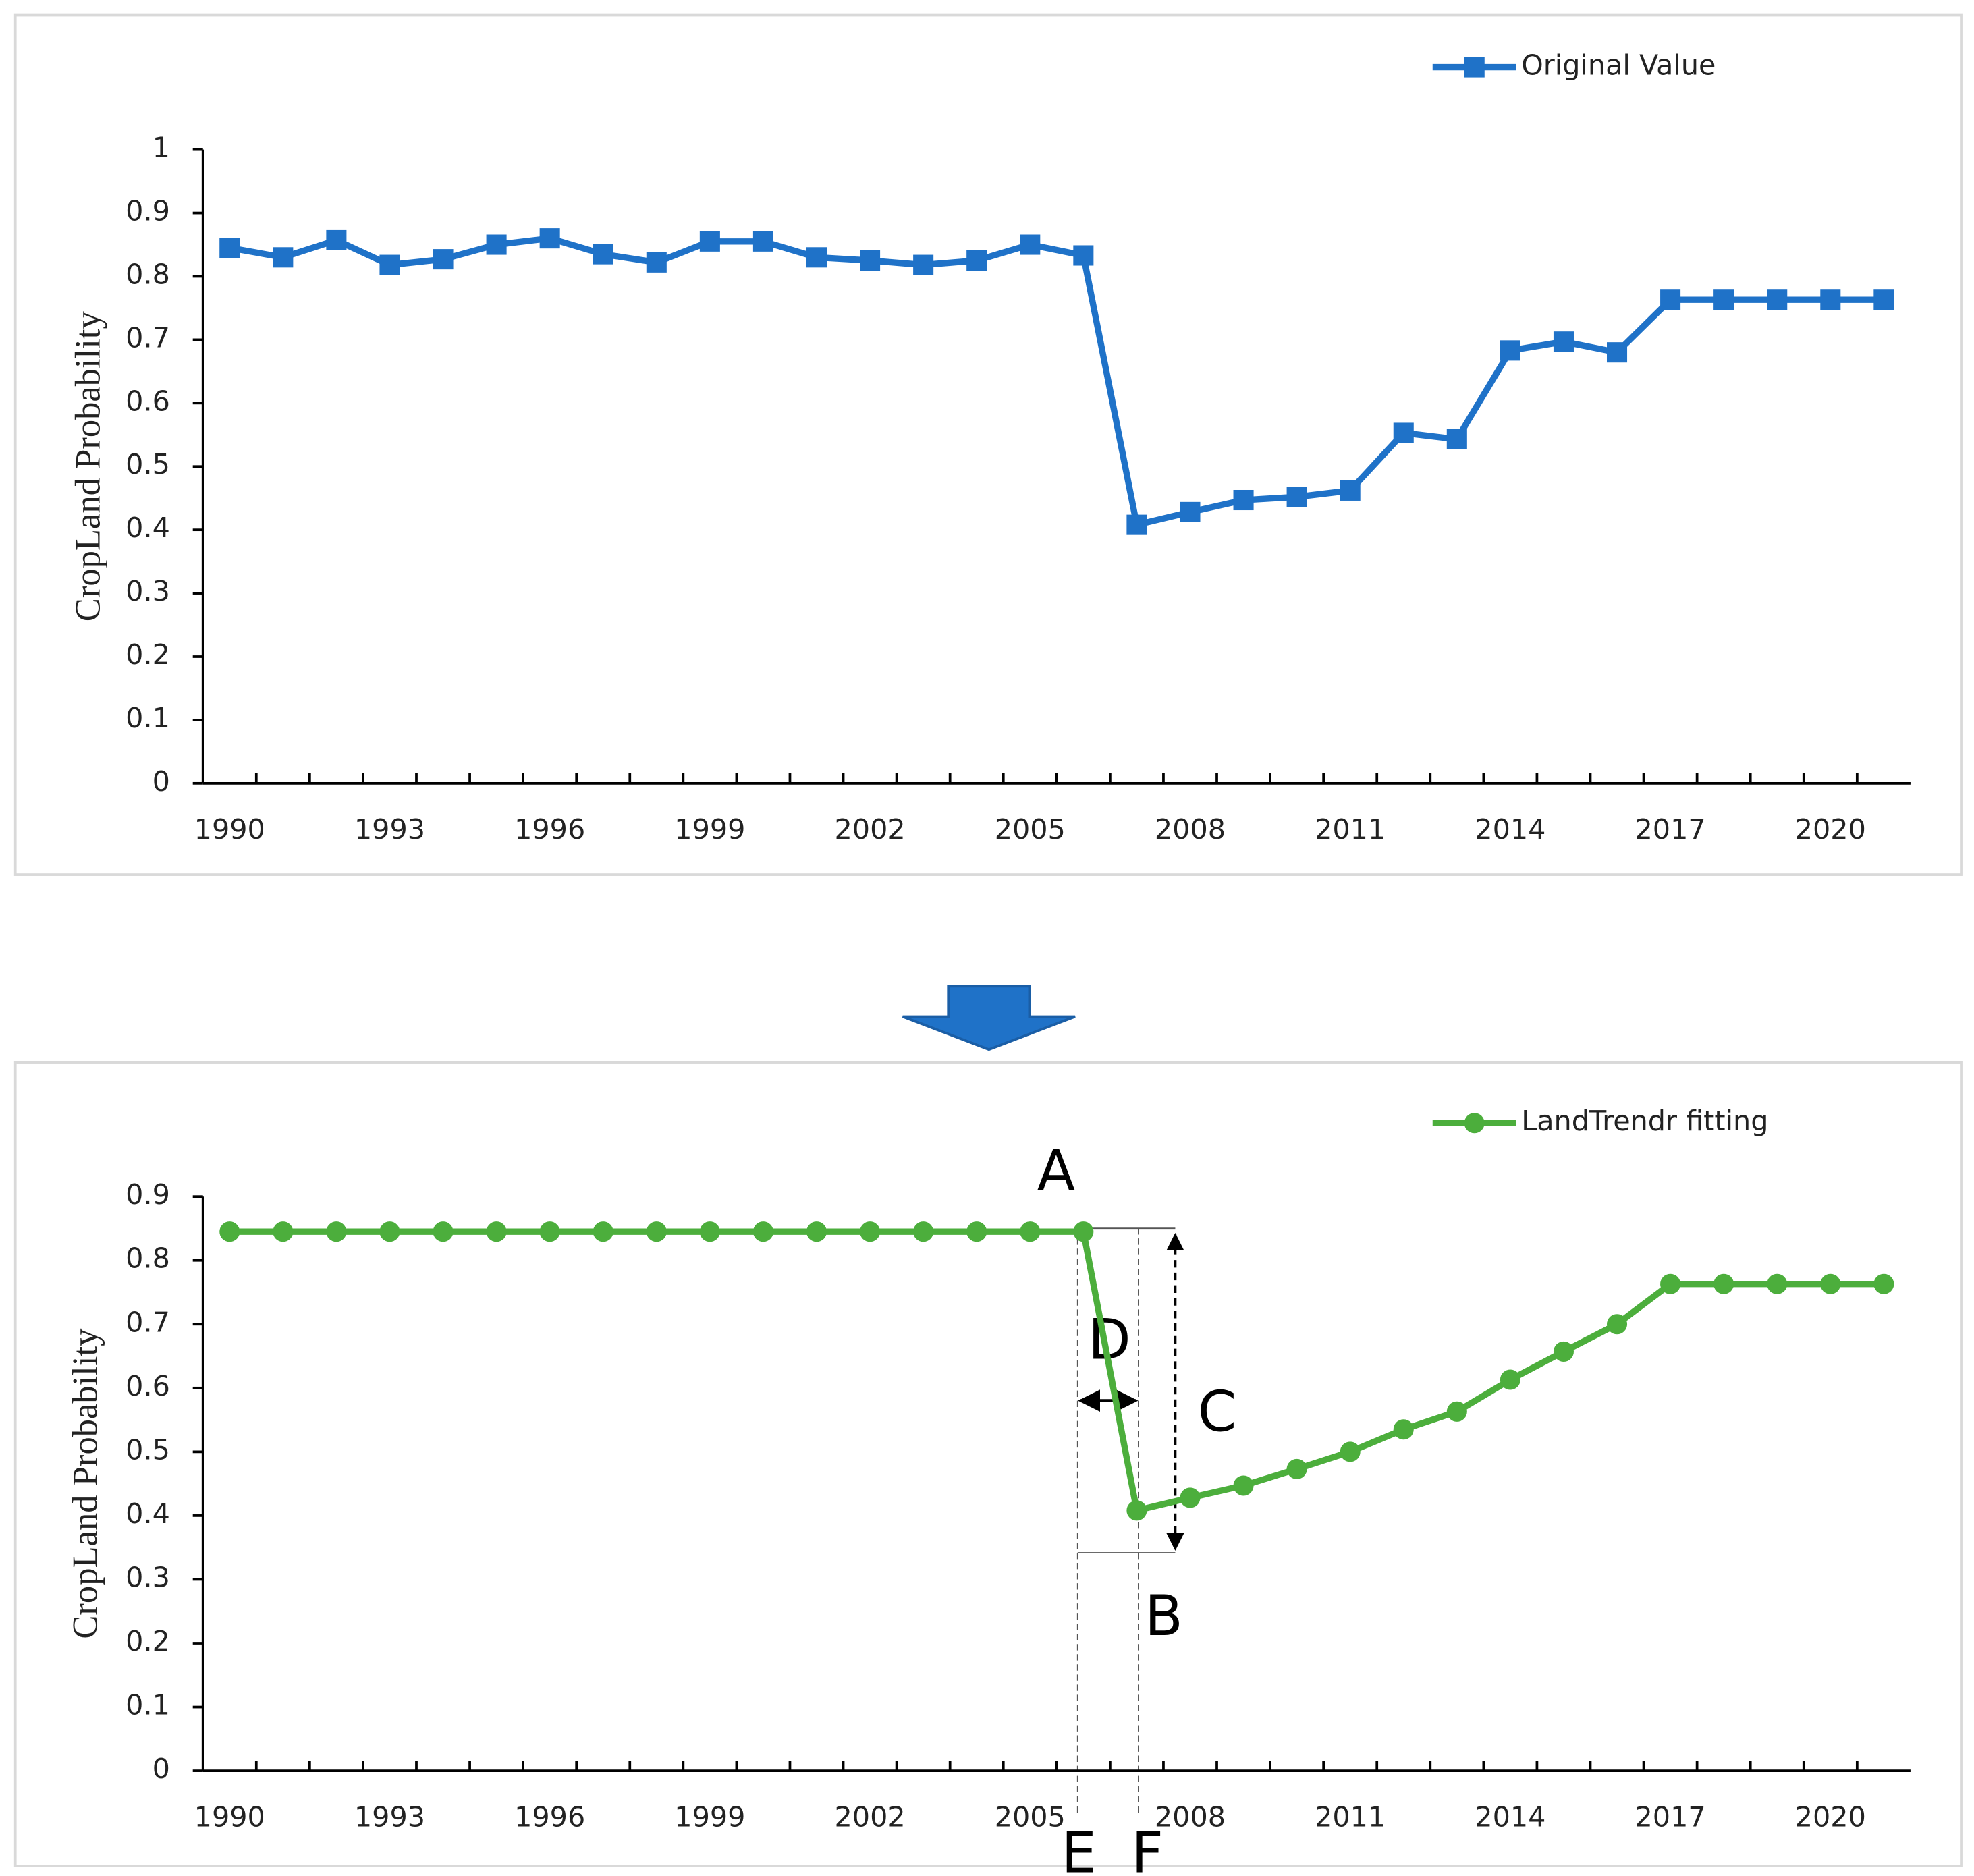 This screenshot has height=1876, width=1974. What do you see at coordinates (1830, 1816) in the screenshot?
I see `x-tick-label: 2020` at bounding box center [1830, 1816].